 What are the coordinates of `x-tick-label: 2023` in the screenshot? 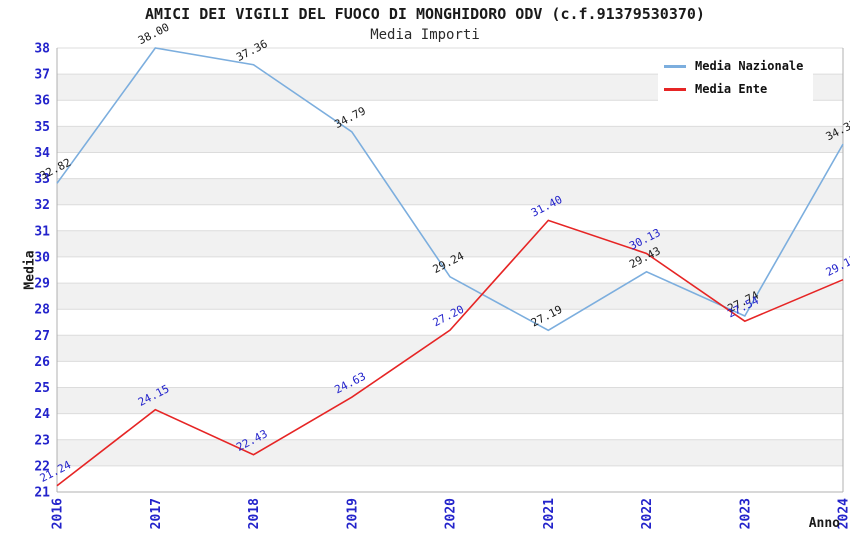 It's located at (745, 513).